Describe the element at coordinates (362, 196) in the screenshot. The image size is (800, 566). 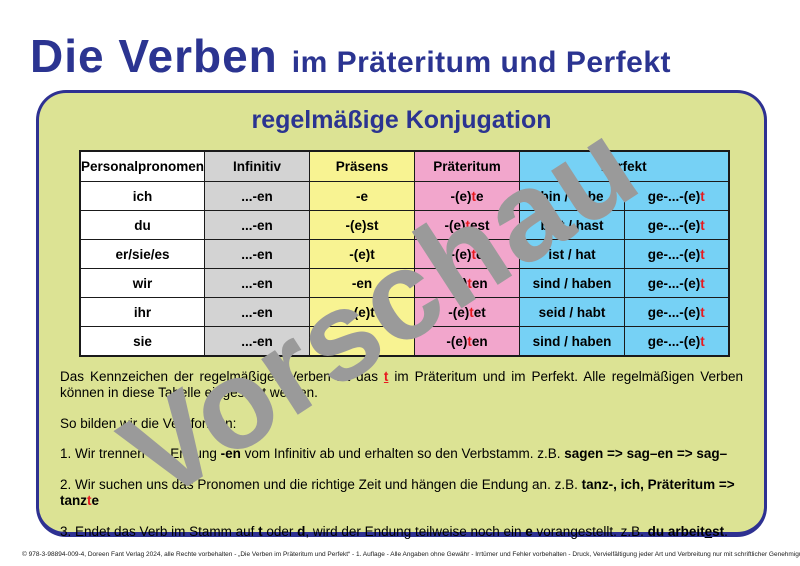
I see `praesens-cell: -e` at that location.